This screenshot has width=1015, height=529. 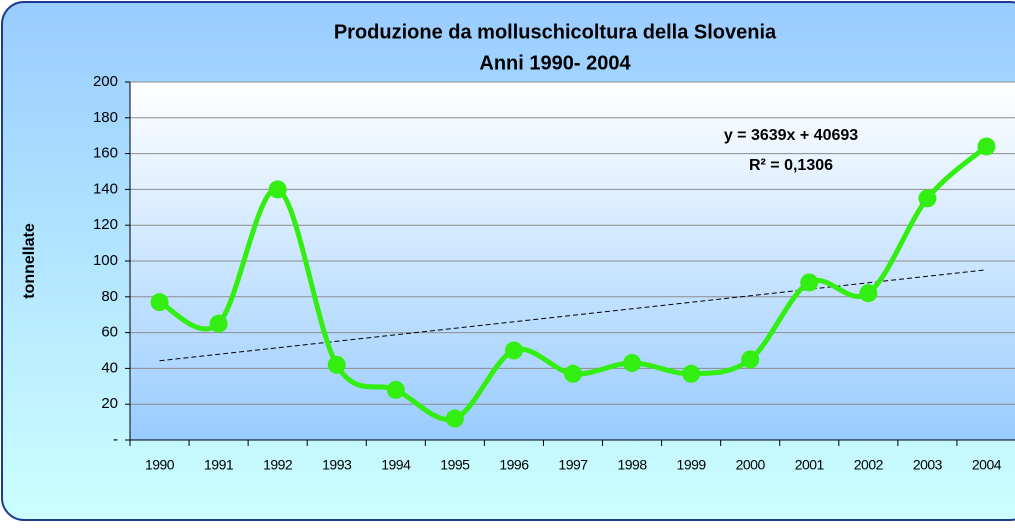 I want to click on x-tick-label: 1997, so click(x=573, y=465).